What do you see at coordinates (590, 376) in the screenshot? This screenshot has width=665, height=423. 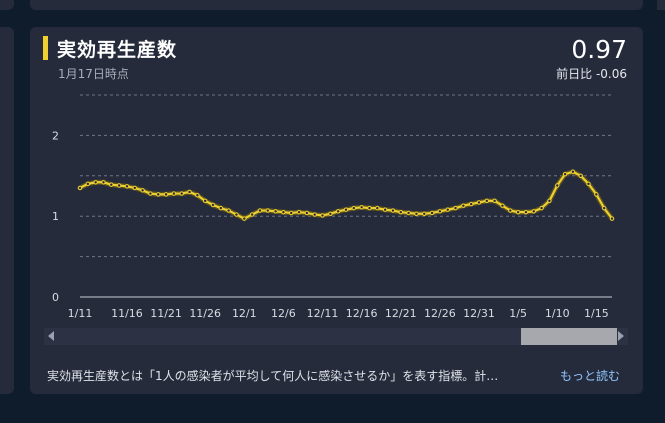 I see `read-more-link: もっと読む` at bounding box center [590, 376].